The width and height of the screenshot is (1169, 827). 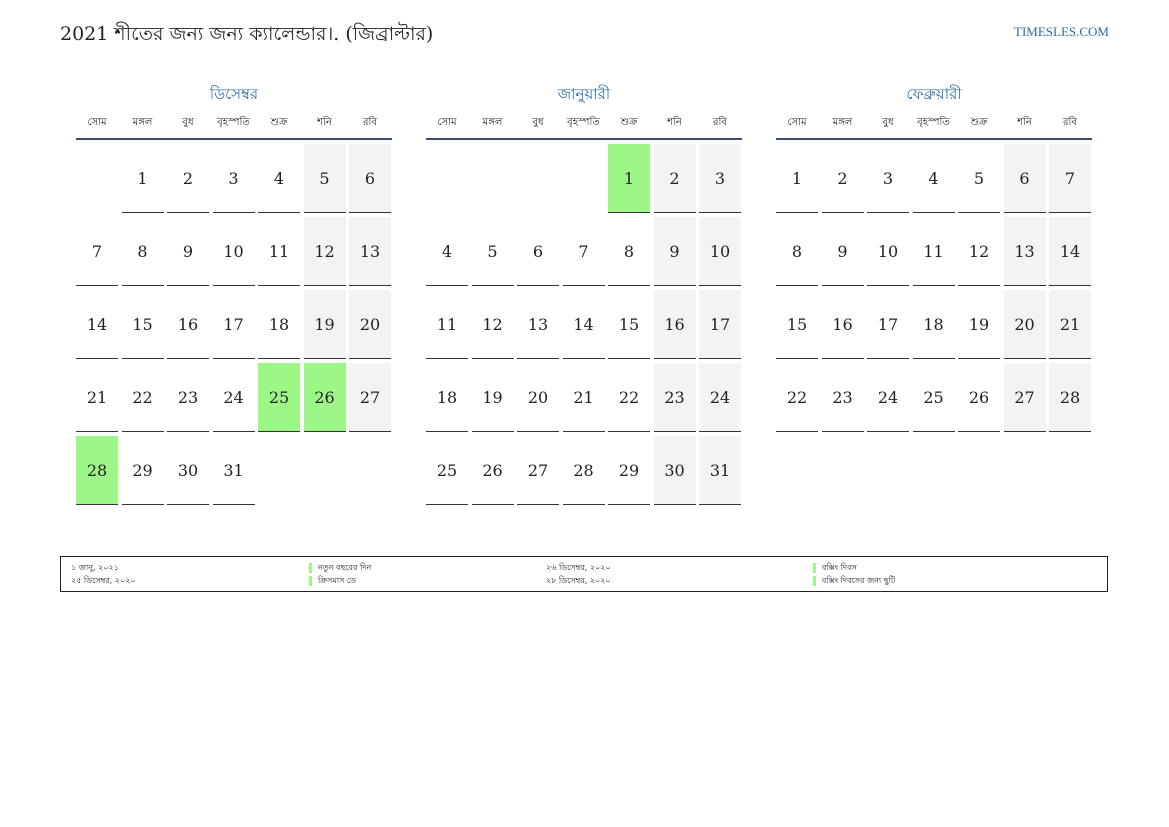 What do you see at coordinates (97, 470) in the screenshot?
I see `holiday-day-cell: 28` at bounding box center [97, 470].